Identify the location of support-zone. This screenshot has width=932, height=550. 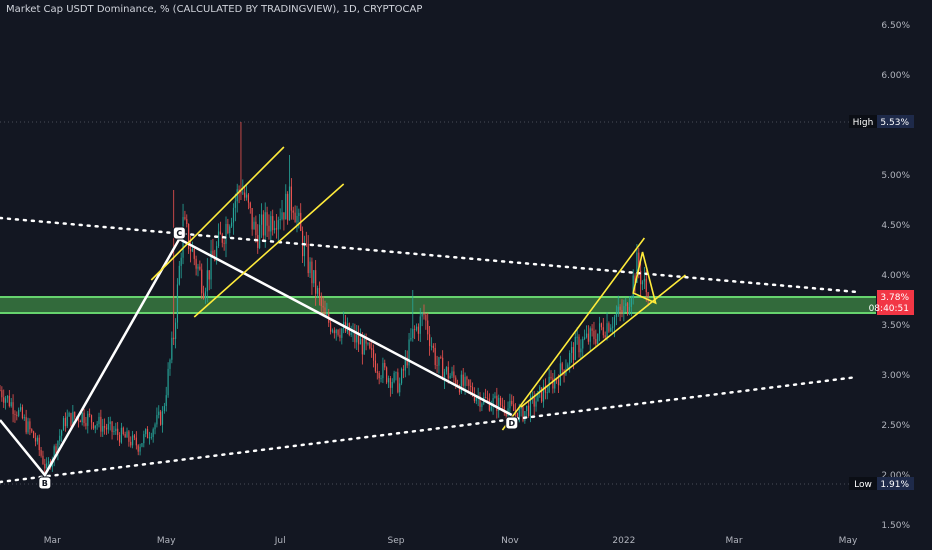
(438, 305).